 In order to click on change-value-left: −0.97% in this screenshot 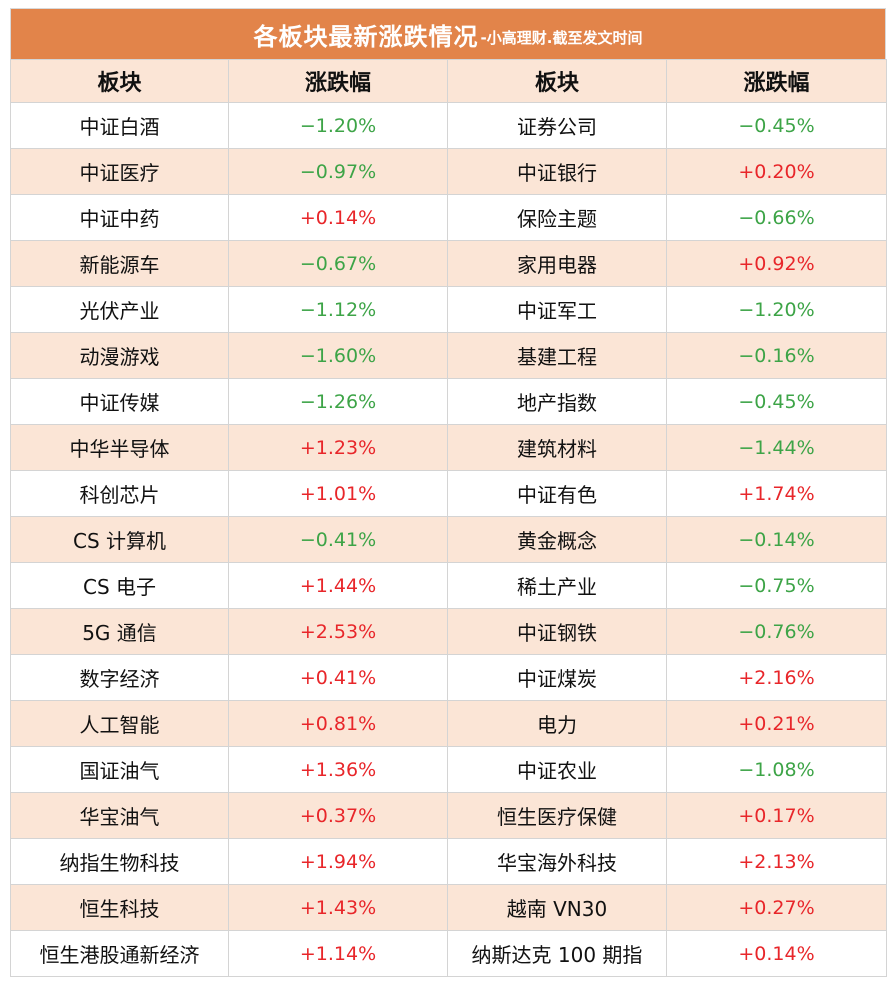, I will do `click(338, 171)`.